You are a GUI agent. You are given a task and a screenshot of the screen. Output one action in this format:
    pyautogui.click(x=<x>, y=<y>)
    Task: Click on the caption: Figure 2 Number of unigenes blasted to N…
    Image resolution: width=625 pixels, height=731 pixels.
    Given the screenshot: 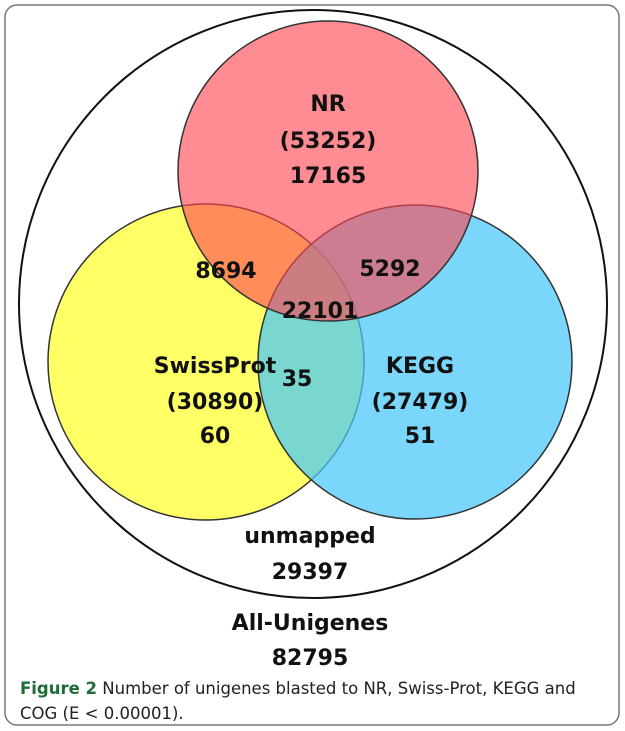 What is the action you would take?
    pyautogui.click(x=315, y=701)
    